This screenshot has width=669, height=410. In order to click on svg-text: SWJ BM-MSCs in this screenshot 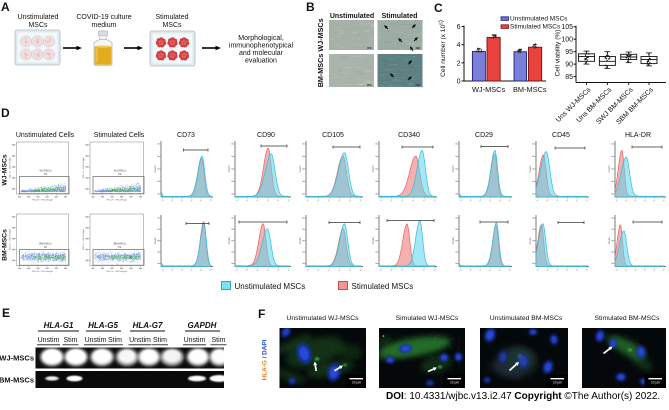, I will do `click(615, 106)`.